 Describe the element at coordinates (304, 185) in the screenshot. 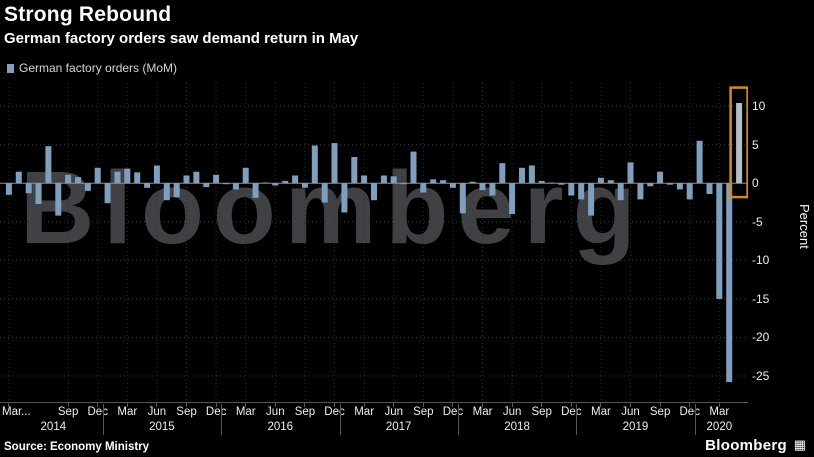

I see `bar-Sep-2016` at that location.